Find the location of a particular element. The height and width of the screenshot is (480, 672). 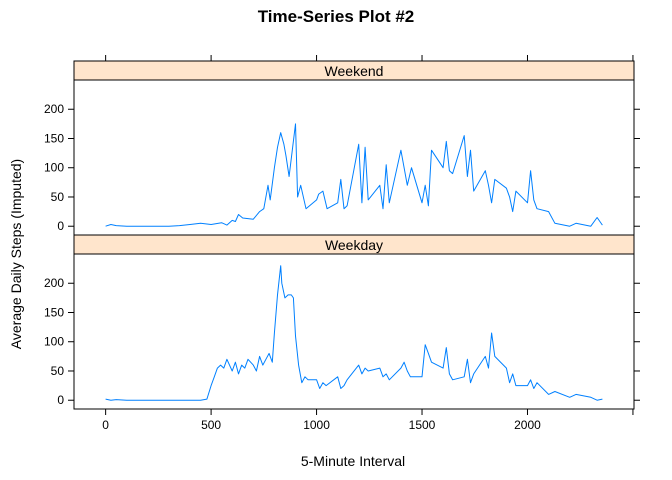

strip-label-weekend: Weekend is located at coordinates (354, 71).